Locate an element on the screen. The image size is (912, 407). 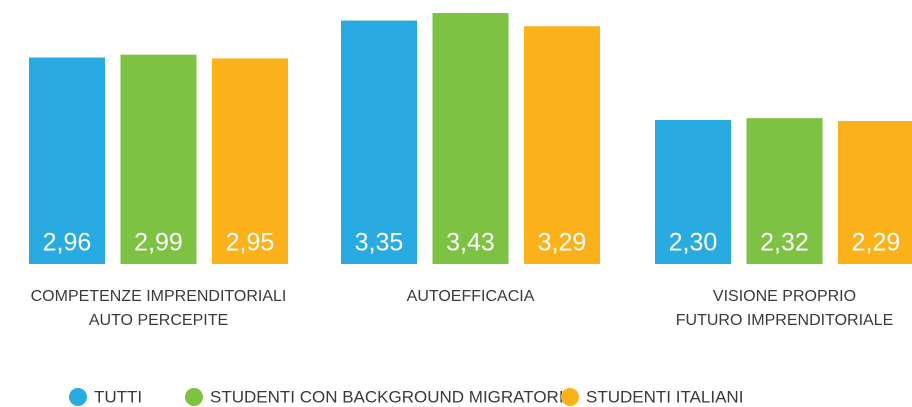
legend-label: STUDENTI ITALIANI is located at coordinates (664, 396).